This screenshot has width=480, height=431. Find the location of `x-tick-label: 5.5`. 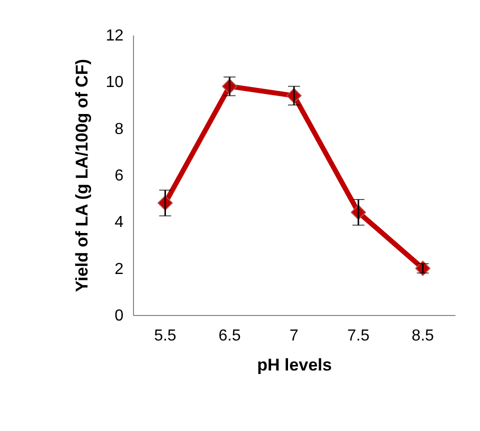

x-tick-label: 5.5 is located at coordinates (165, 336).